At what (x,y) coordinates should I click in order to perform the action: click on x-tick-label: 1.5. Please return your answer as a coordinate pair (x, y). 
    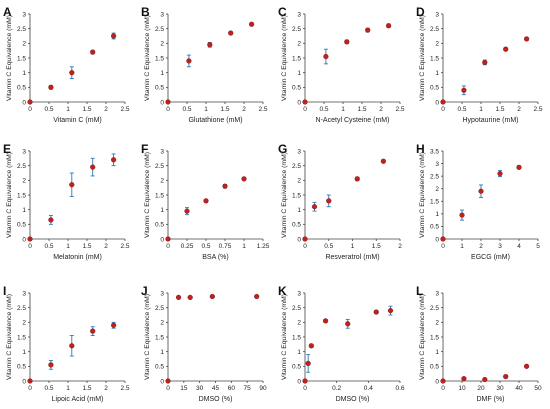
    Looking at the image, I should click on (499, 109).